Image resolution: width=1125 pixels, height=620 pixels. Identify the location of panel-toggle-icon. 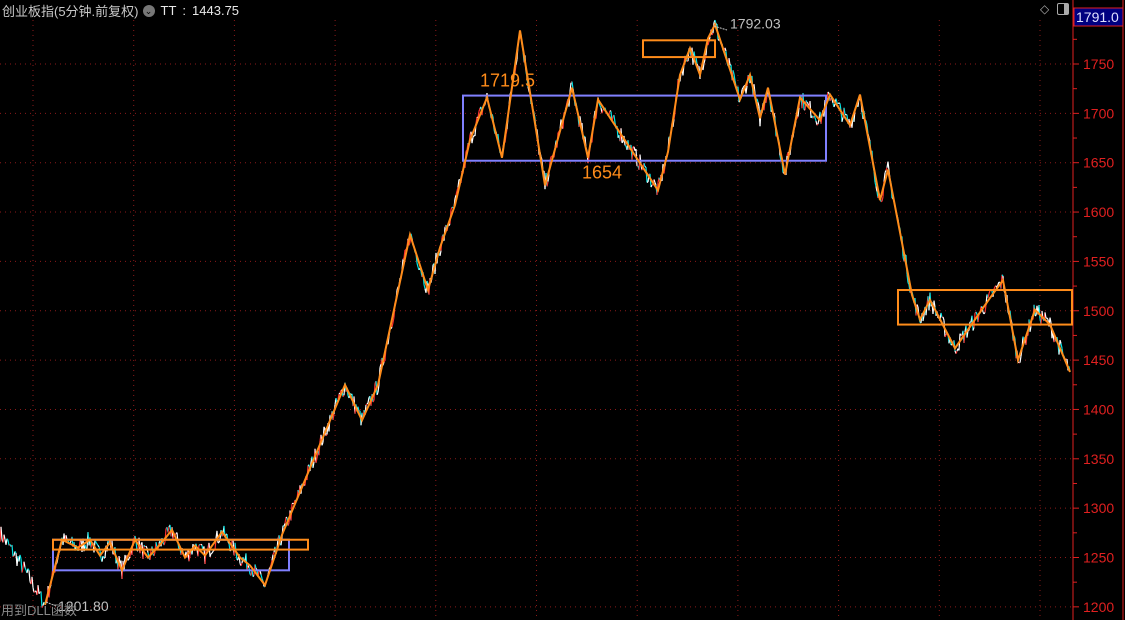
(1063, 9).